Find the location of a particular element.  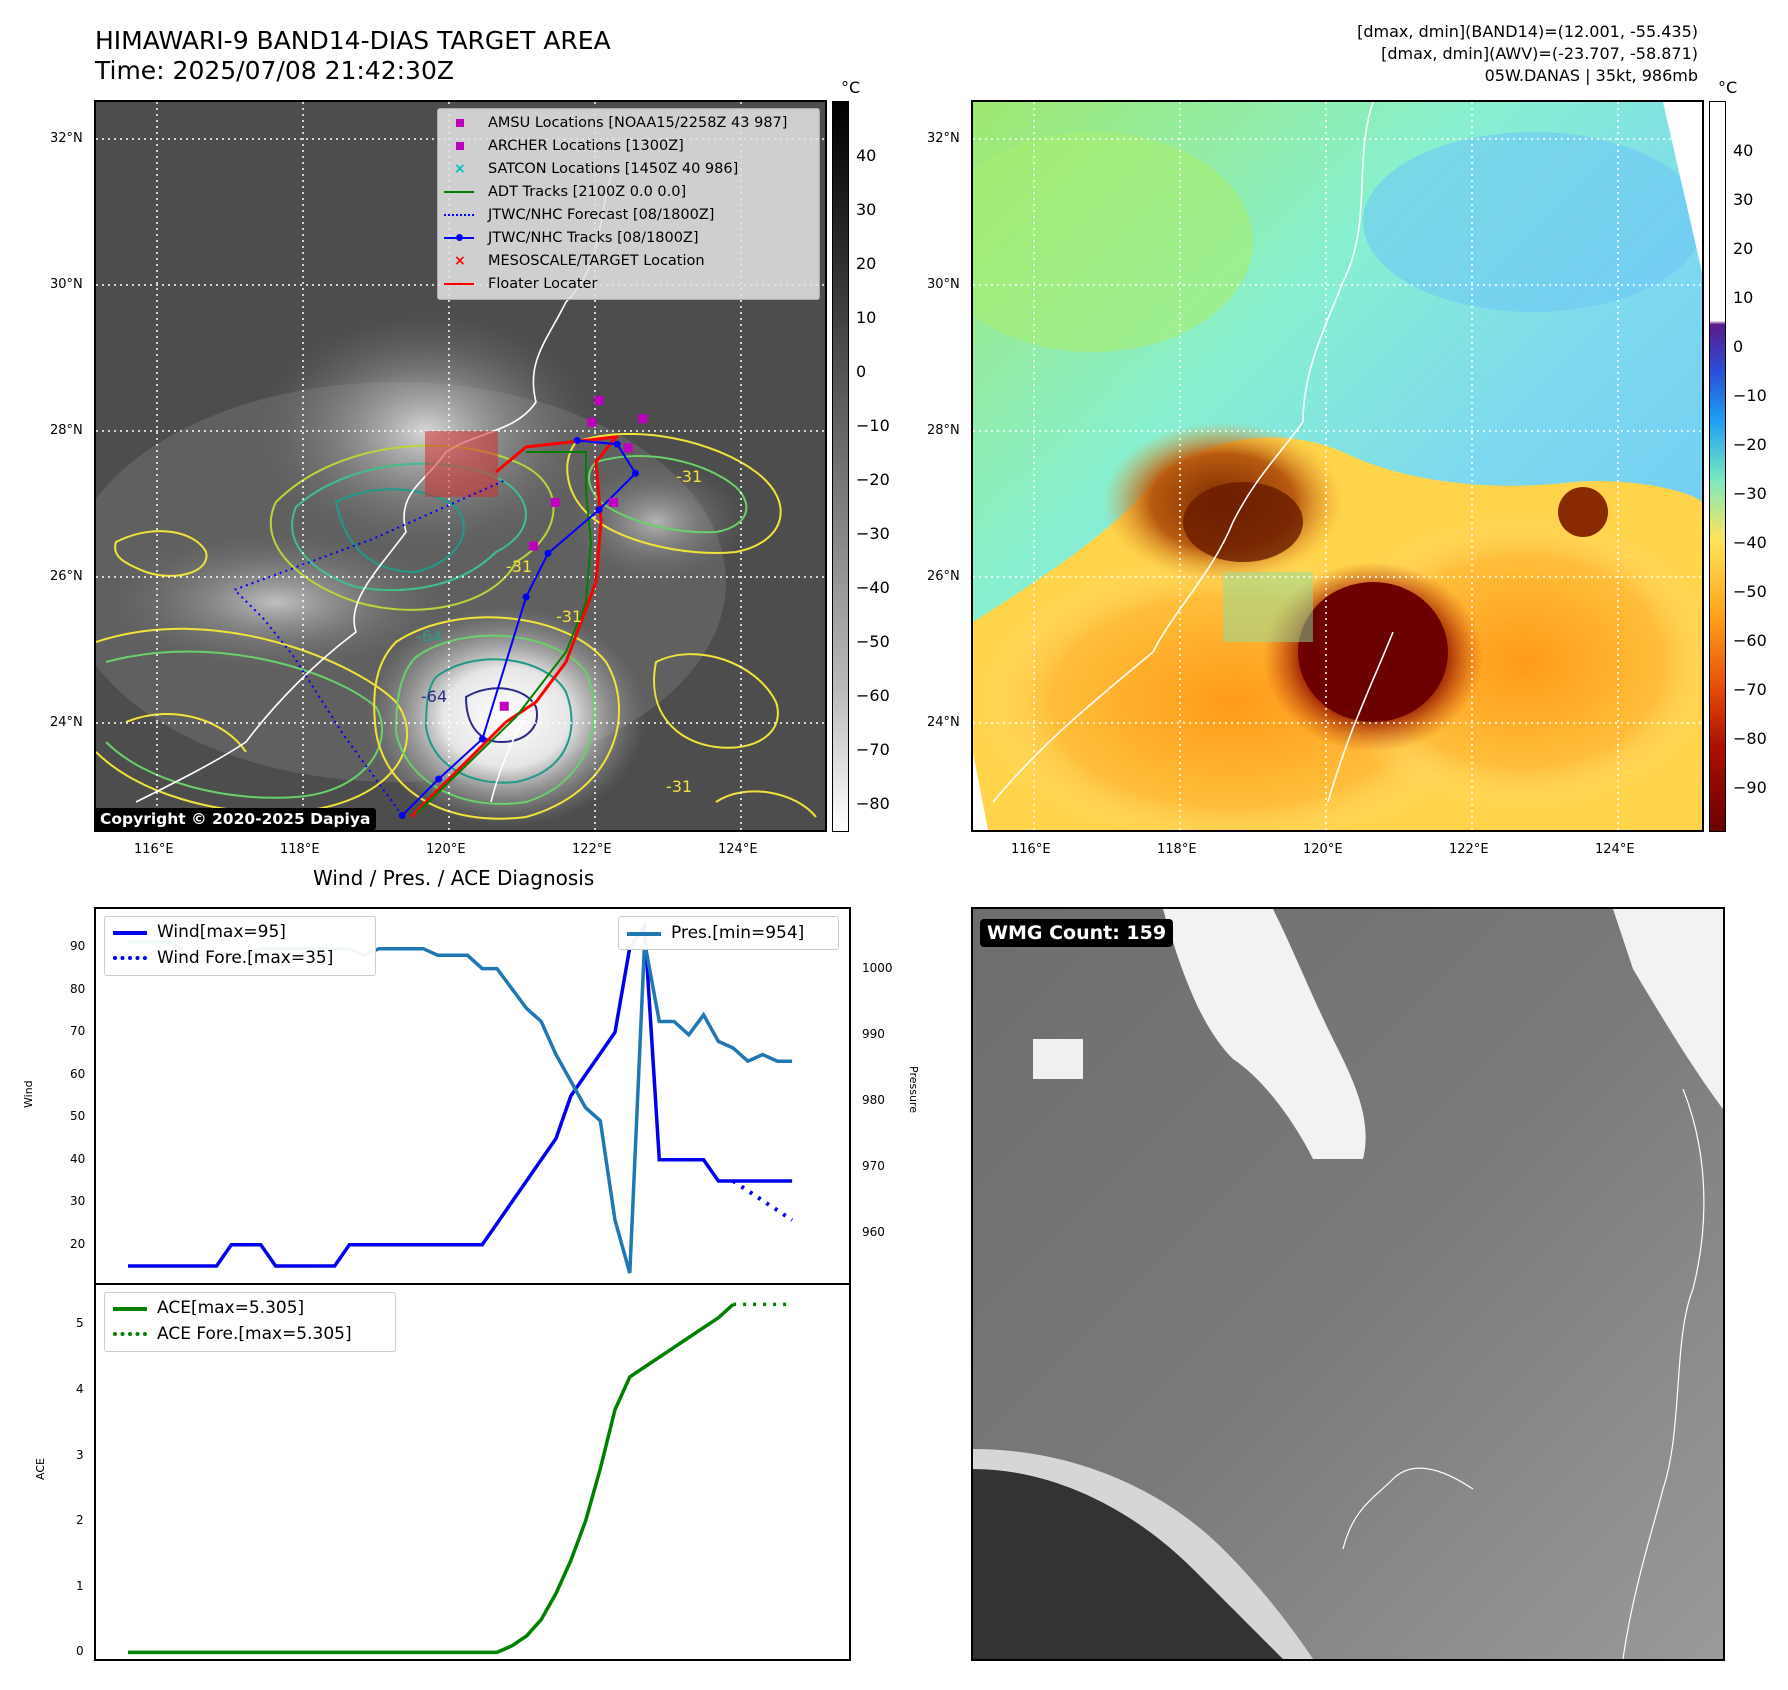

pres-ylabel: Pressure is located at coordinates (913, 1089).